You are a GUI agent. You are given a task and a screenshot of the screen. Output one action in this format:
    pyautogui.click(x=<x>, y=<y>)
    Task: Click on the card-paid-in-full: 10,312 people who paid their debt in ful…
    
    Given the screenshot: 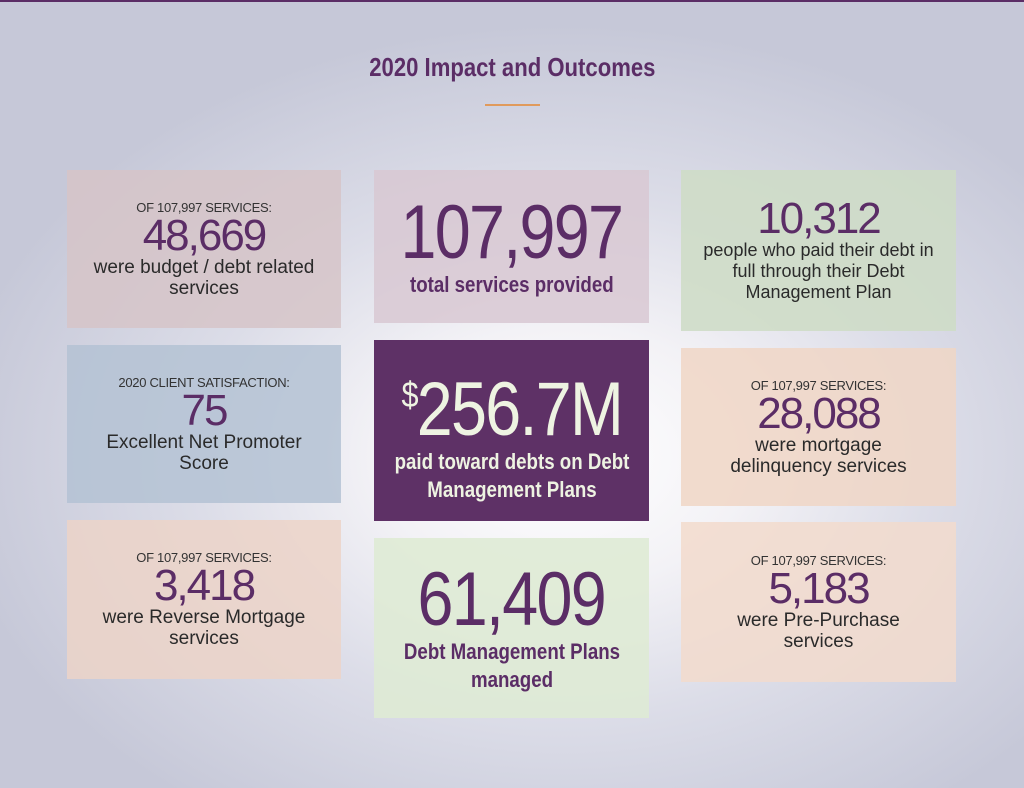 What is the action you would take?
    pyautogui.click(x=818, y=250)
    